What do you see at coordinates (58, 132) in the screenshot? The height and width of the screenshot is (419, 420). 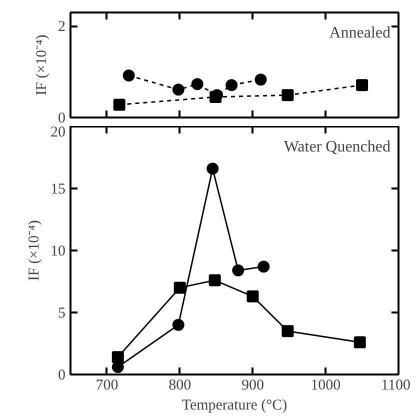 I see `y-tick-label: 20` at bounding box center [58, 132].